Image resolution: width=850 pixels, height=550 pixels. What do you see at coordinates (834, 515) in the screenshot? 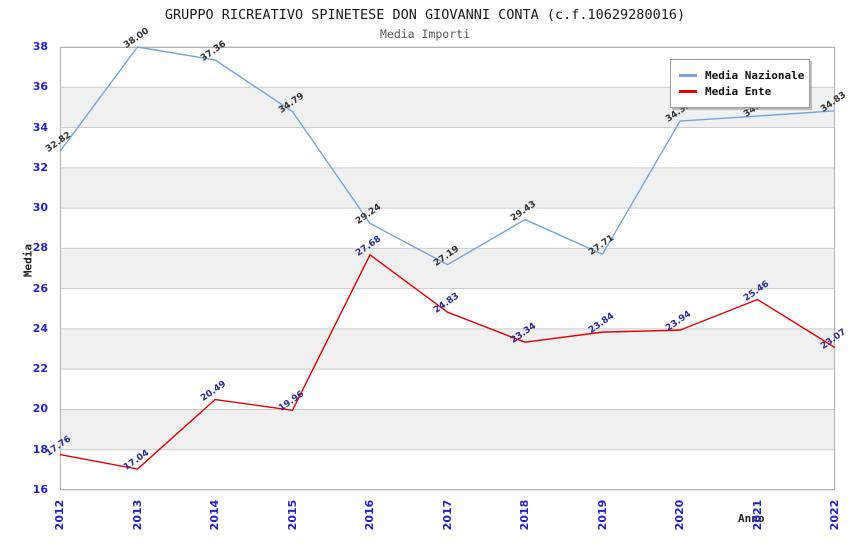
I see `x-tick-label: 2022` at bounding box center [834, 515].